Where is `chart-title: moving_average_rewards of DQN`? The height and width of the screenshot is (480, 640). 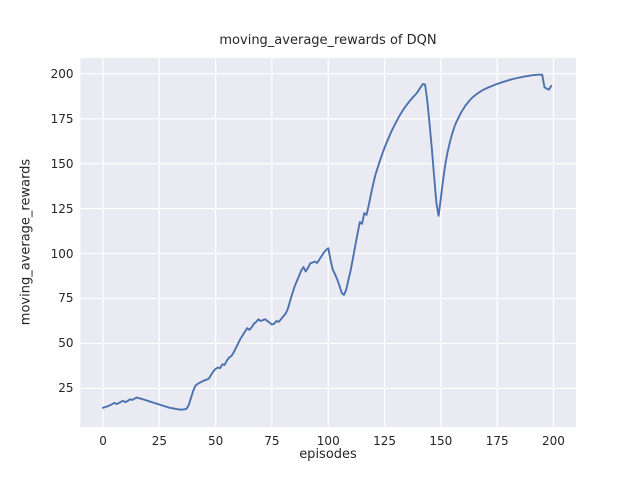 chart-title: moving_average_rewards of DQN is located at coordinates (328, 40).